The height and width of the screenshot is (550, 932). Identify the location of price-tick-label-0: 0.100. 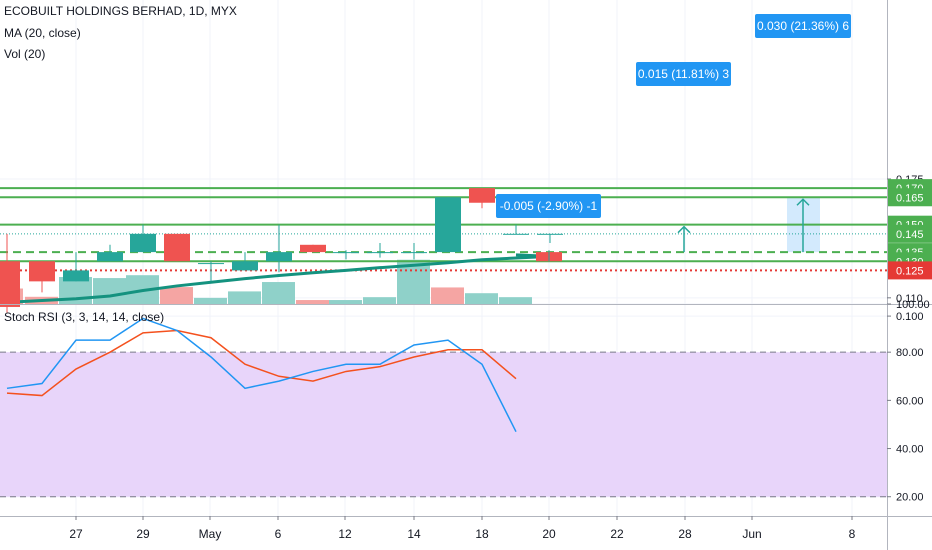
(910, 317).